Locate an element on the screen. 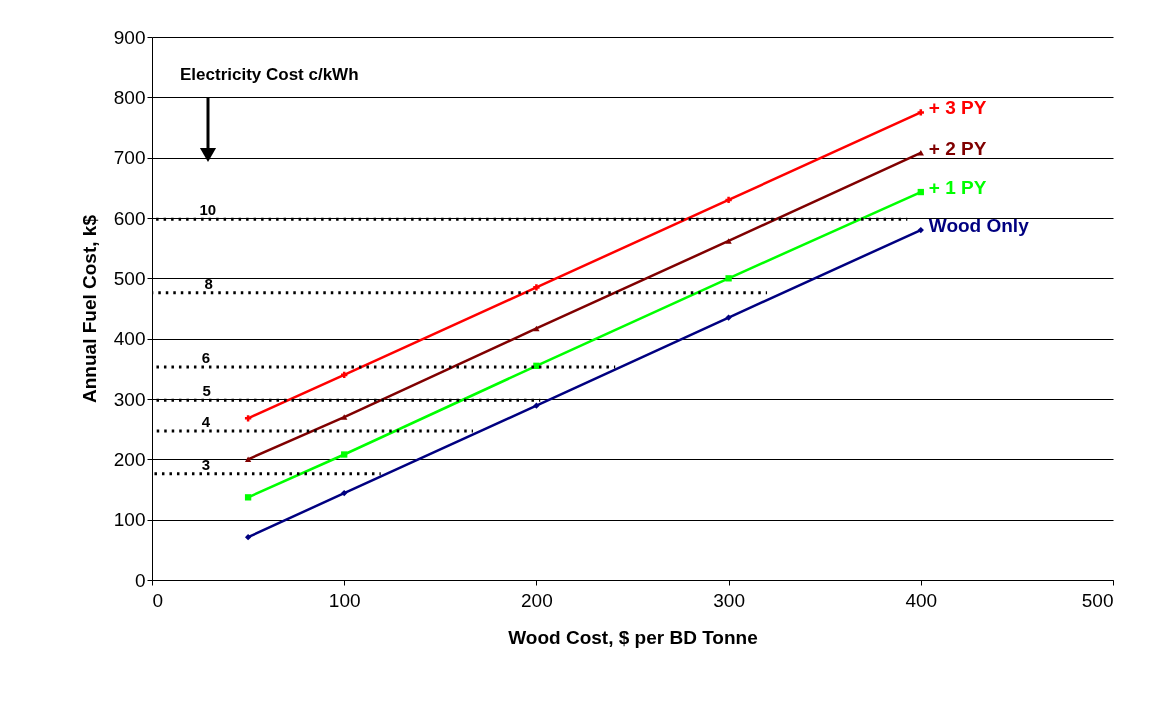 The height and width of the screenshot is (712, 1169). y-tick-label: 400 is located at coordinates (129, 339).